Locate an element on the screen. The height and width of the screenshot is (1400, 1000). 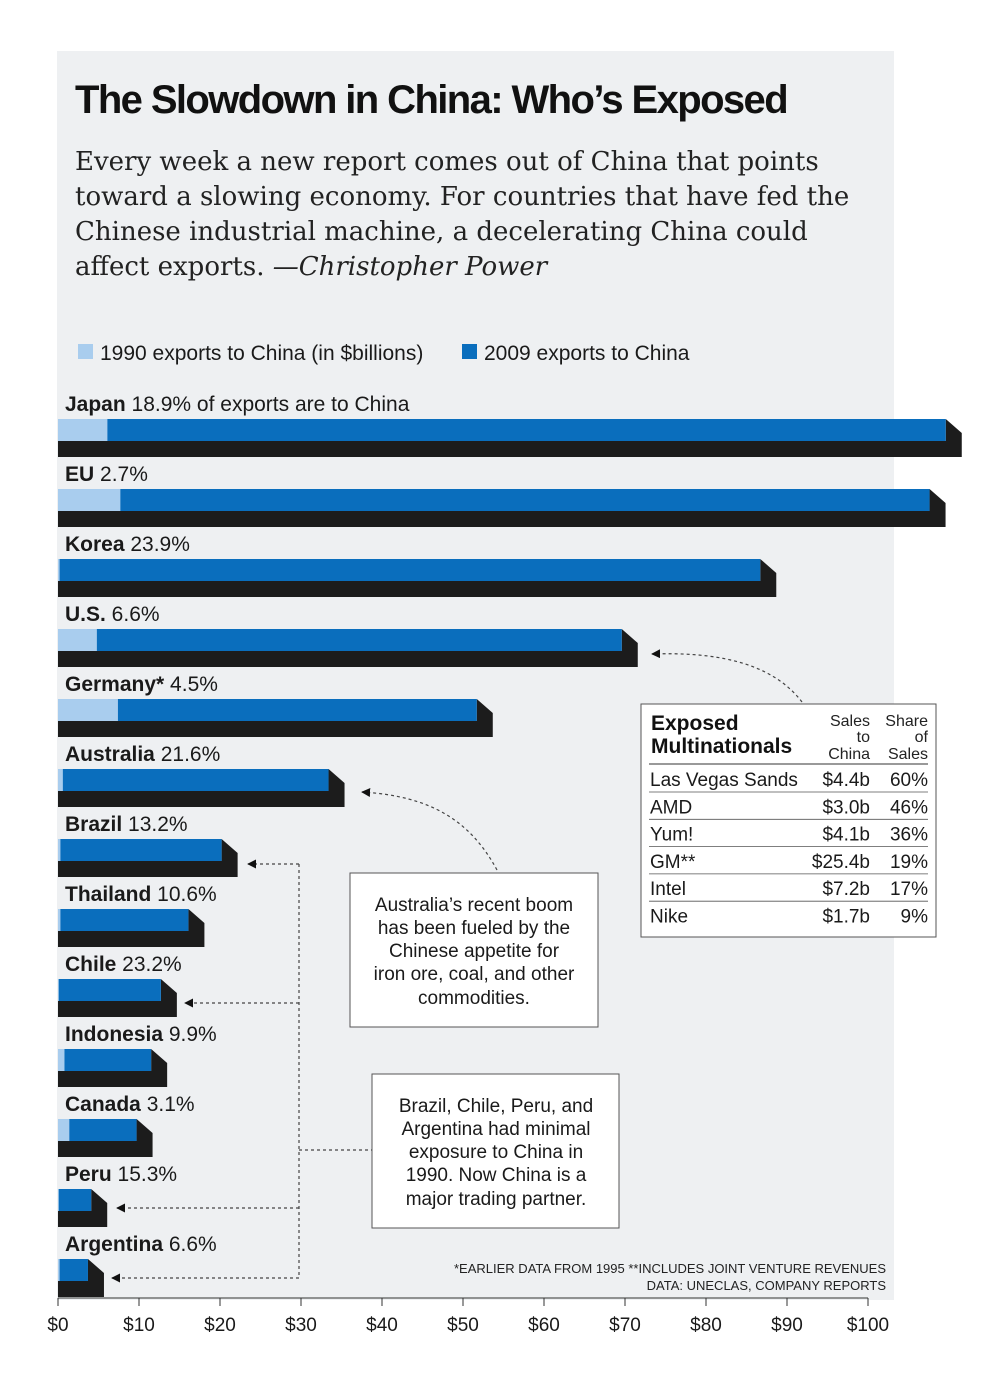
legend-2009-swatch is located at coordinates (469, 351).